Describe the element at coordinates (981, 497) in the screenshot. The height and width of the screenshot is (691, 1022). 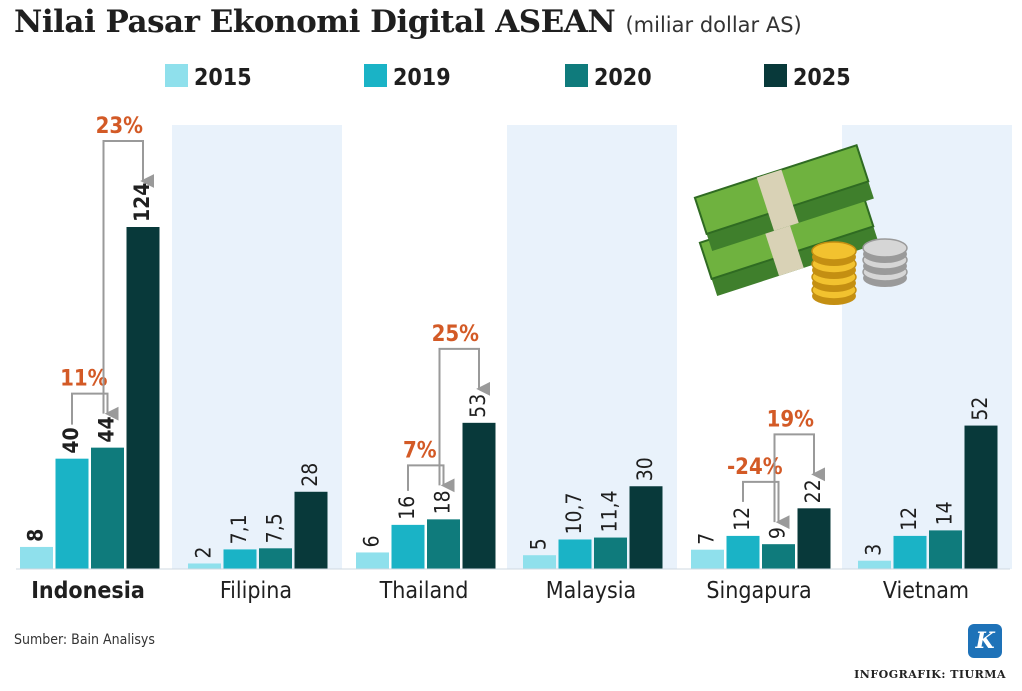
I see `bar-vietnam-2025` at that location.